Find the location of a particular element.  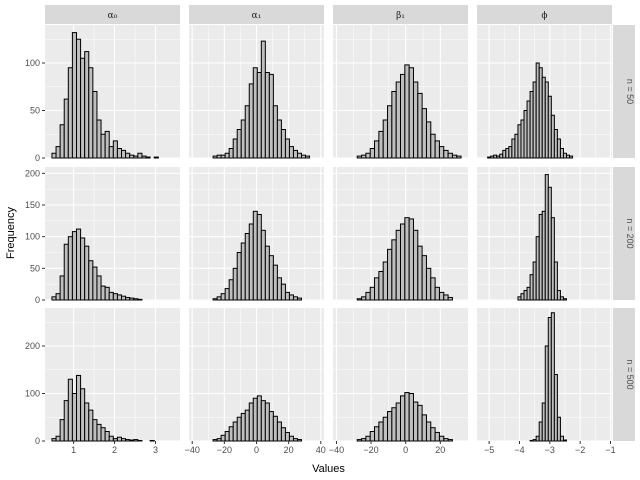

x-tick-label: 20 is located at coordinates (289, 450).